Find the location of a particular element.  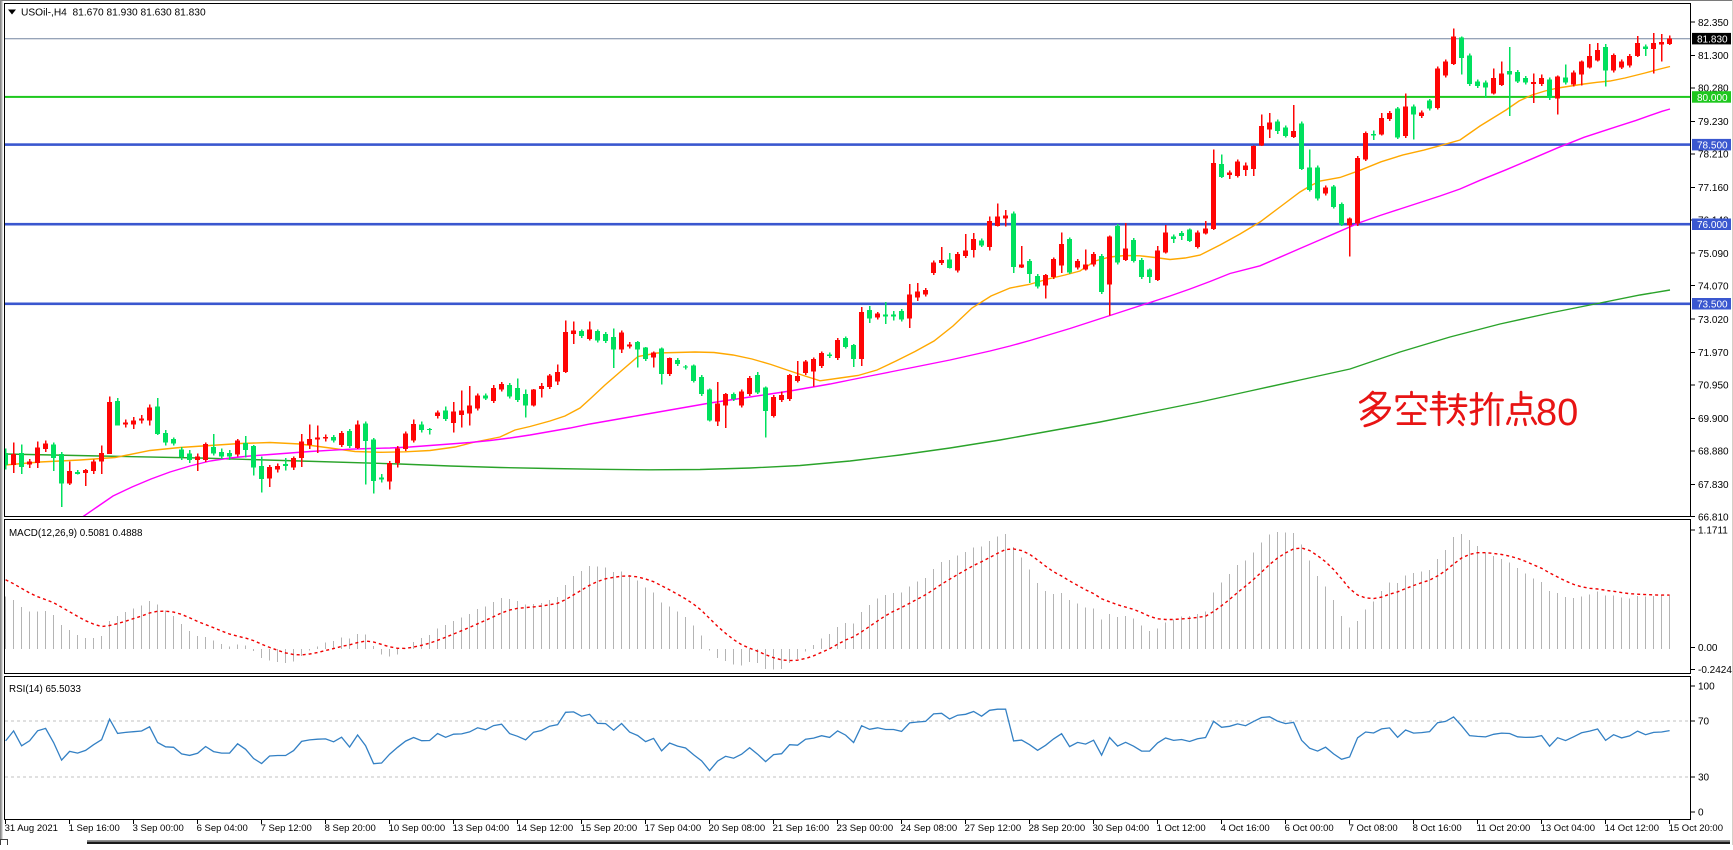

svg-text: 75.090 is located at coordinates (1713, 254).